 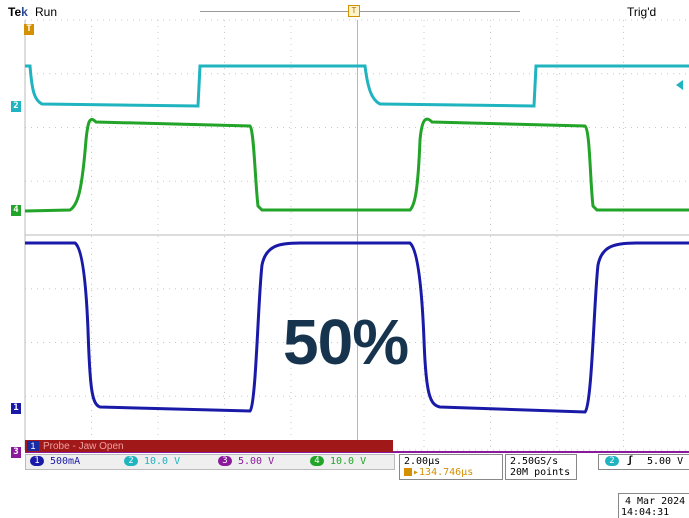 I want to click on timebase-scale: 2.00µs, so click(x=422, y=461).